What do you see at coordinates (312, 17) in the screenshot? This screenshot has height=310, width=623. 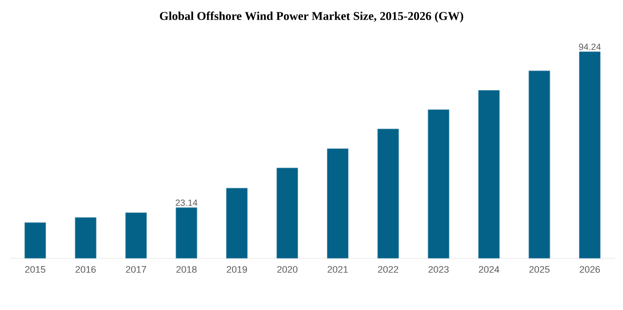 I see `chart-title: Global Offshore Wind Power Market Size, 2015-2026 (GW)` at bounding box center [312, 17].